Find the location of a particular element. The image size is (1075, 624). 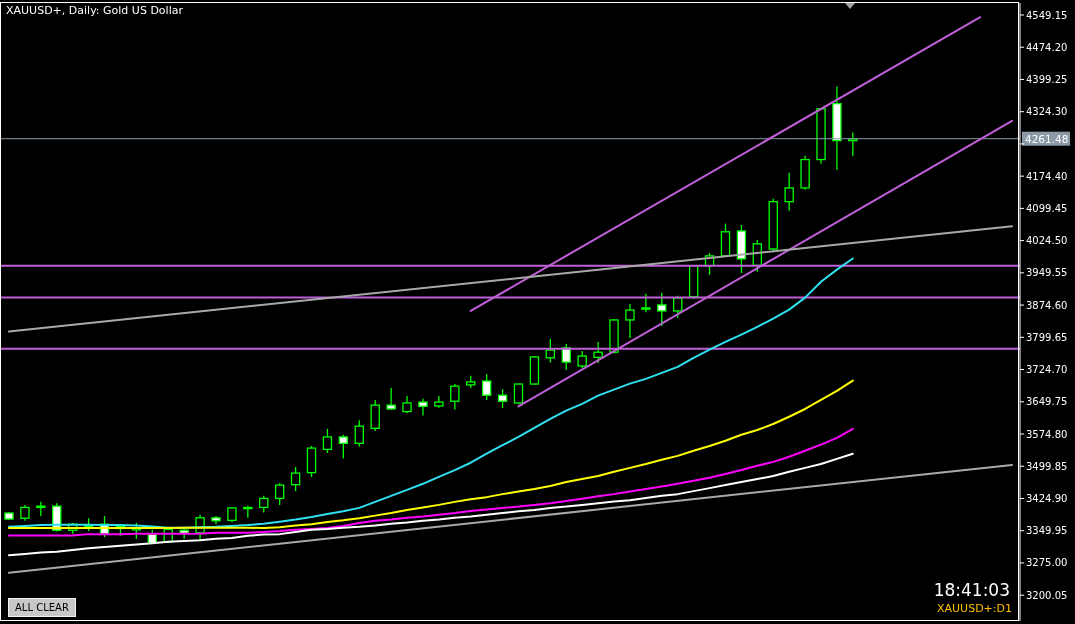

y-tick-label: 3649.75 is located at coordinates (1047, 402).